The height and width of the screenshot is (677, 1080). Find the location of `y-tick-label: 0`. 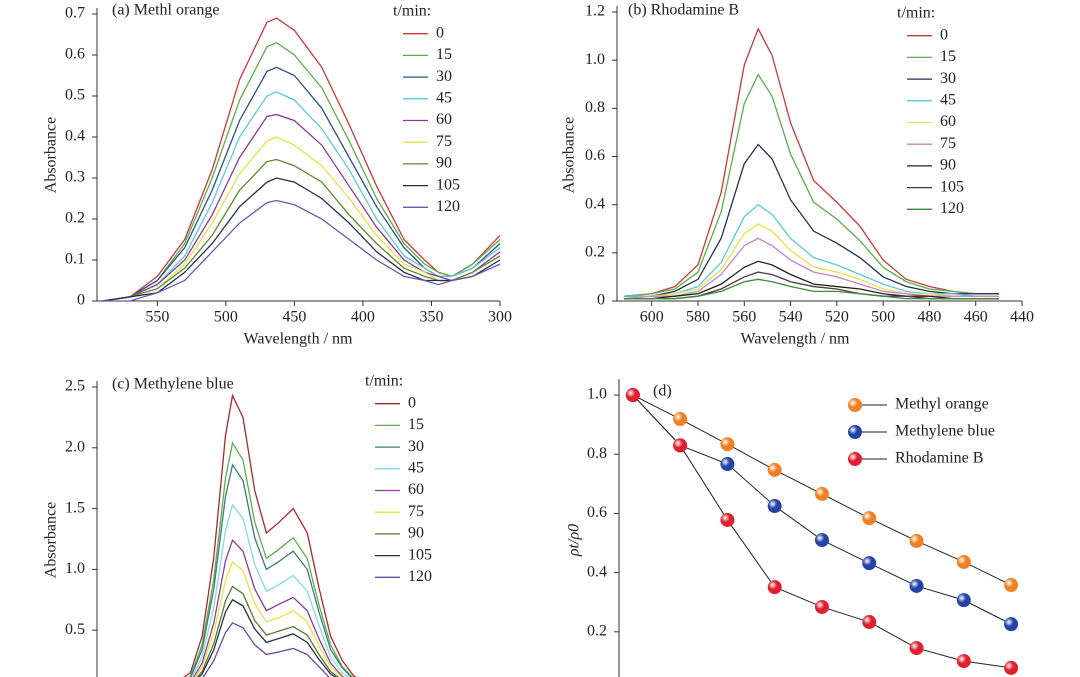

y-tick-label: 0 is located at coordinates (81, 300).